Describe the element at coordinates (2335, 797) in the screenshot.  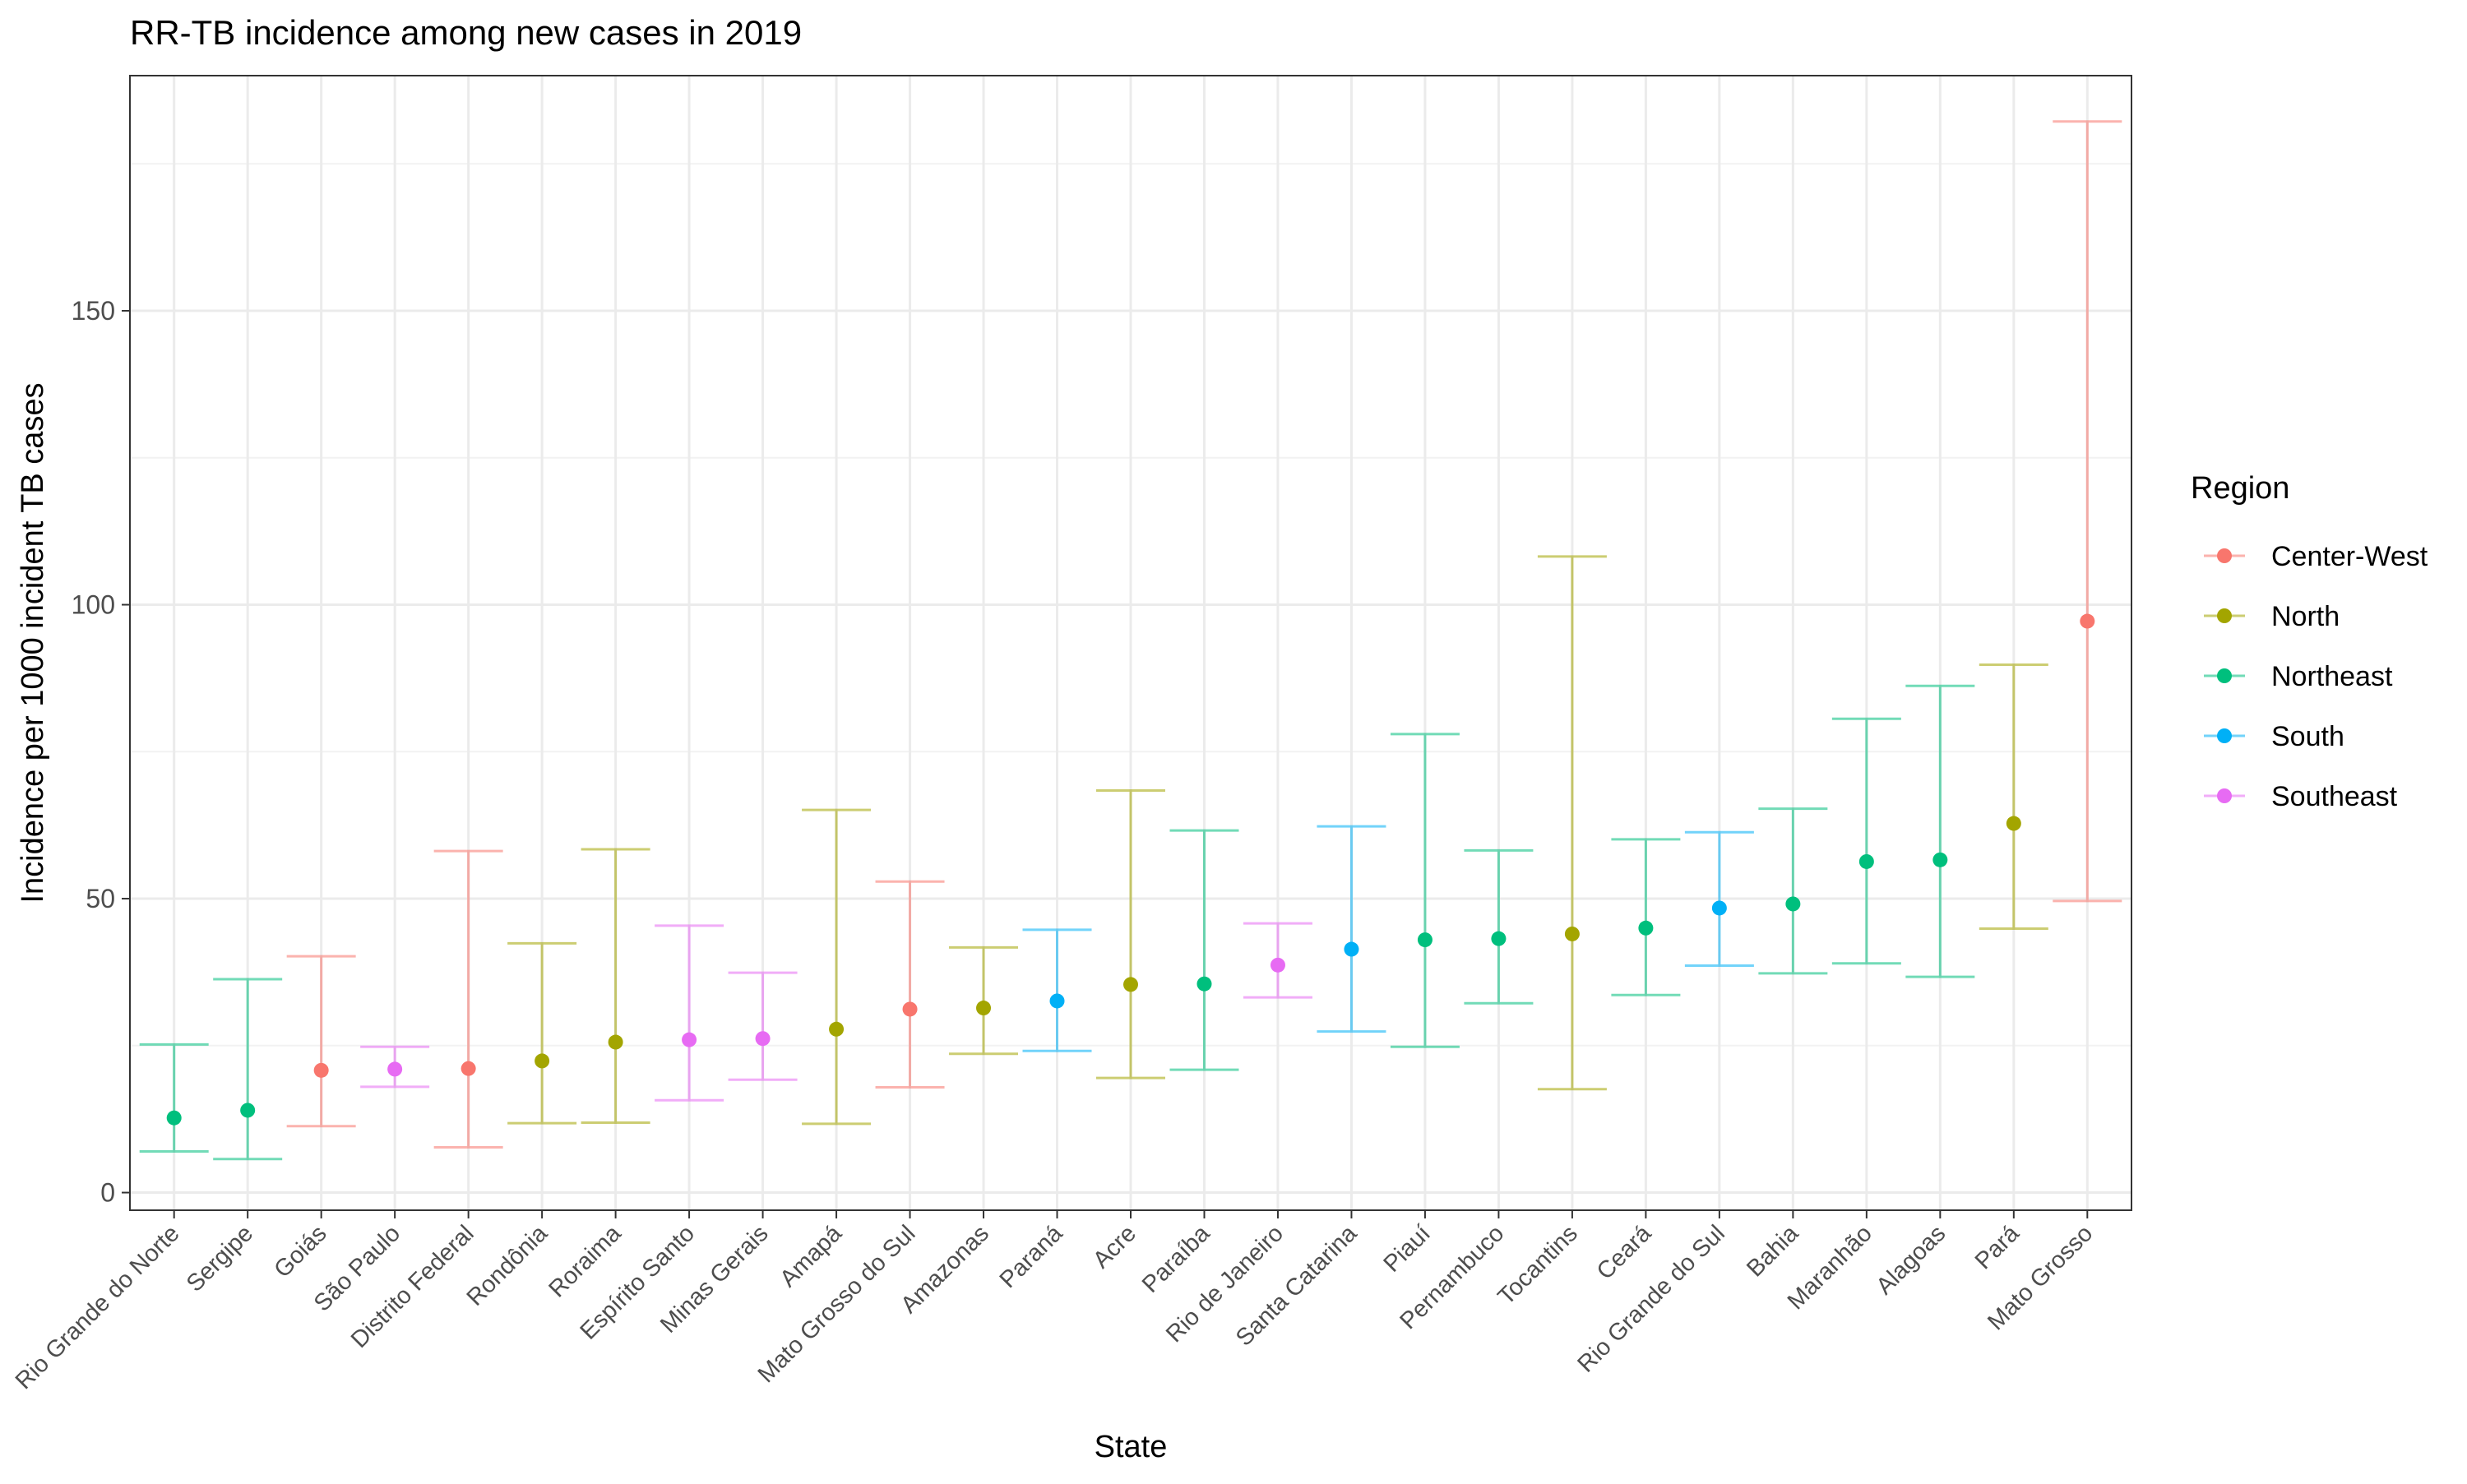
I see `legend-label: Southeast` at that location.